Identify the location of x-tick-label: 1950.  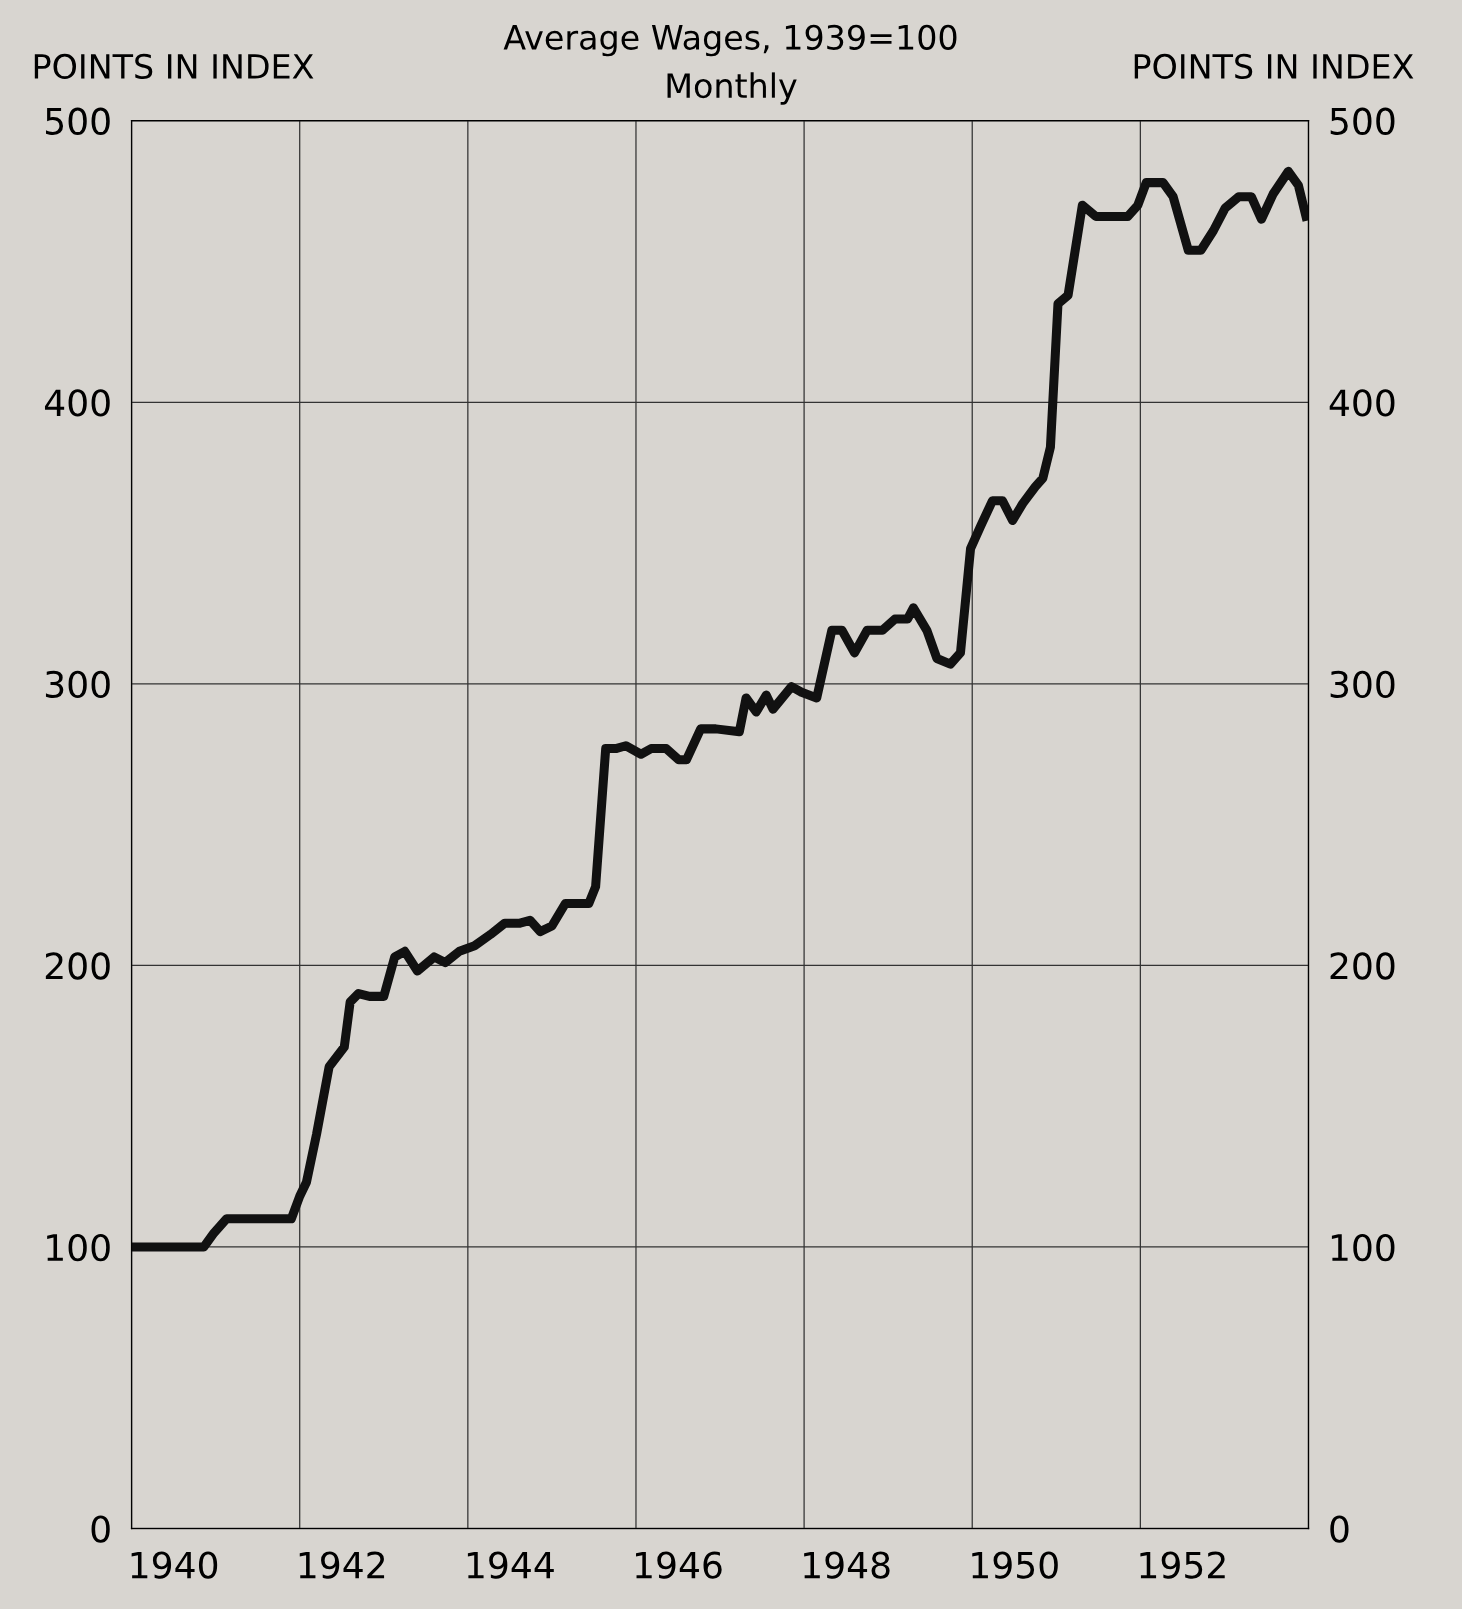
(1015, 1565).